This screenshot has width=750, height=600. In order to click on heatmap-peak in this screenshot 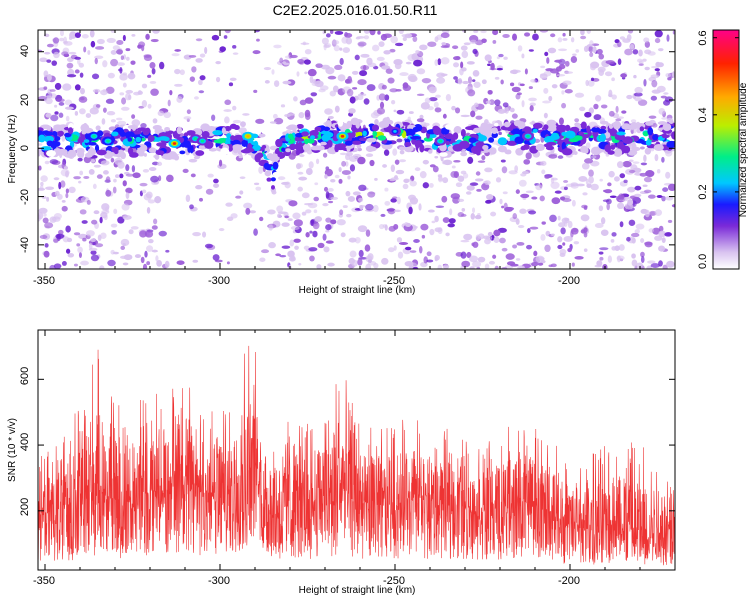, I will do `click(528, 136)`.